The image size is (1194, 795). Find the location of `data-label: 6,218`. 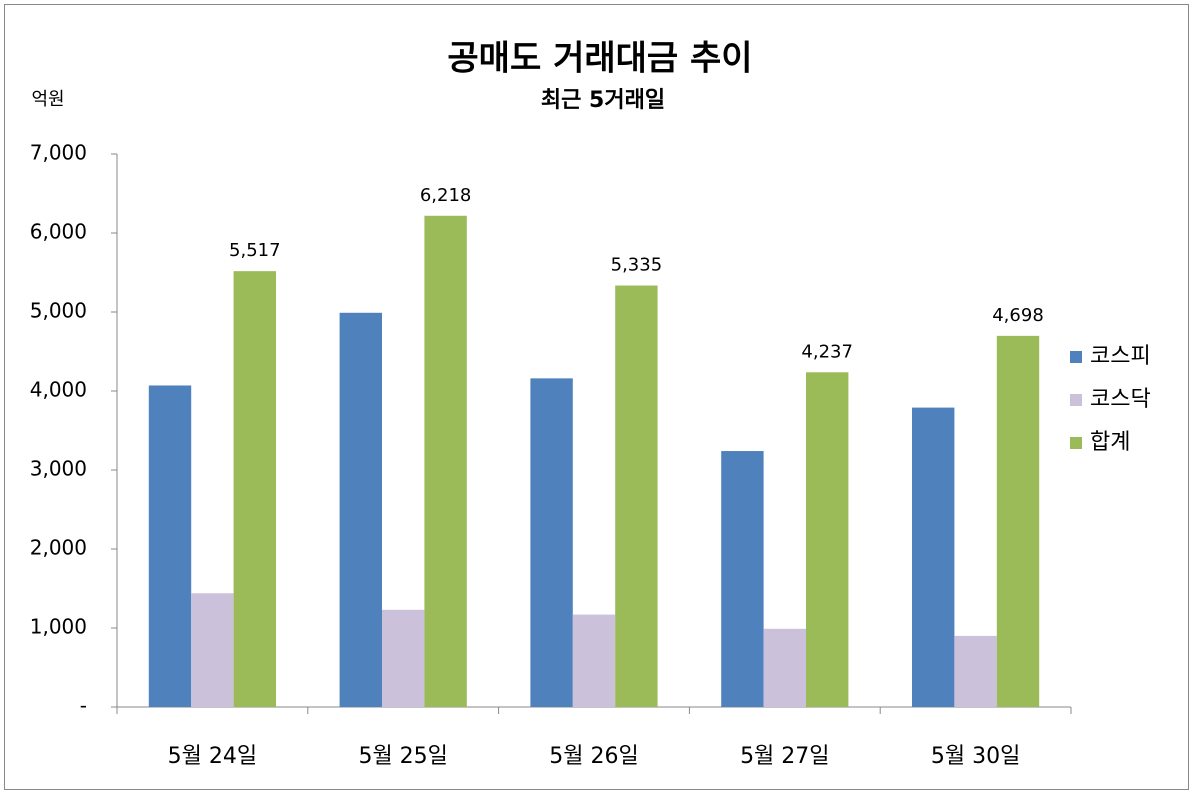

data-label: 6,218 is located at coordinates (446, 195).